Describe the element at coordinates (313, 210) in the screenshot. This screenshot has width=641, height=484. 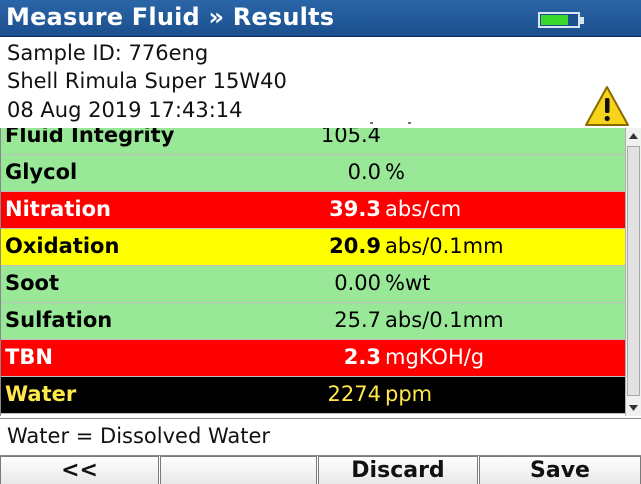
I see `result-row-nitration: Nitration 39.3 abs/cm` at that location.